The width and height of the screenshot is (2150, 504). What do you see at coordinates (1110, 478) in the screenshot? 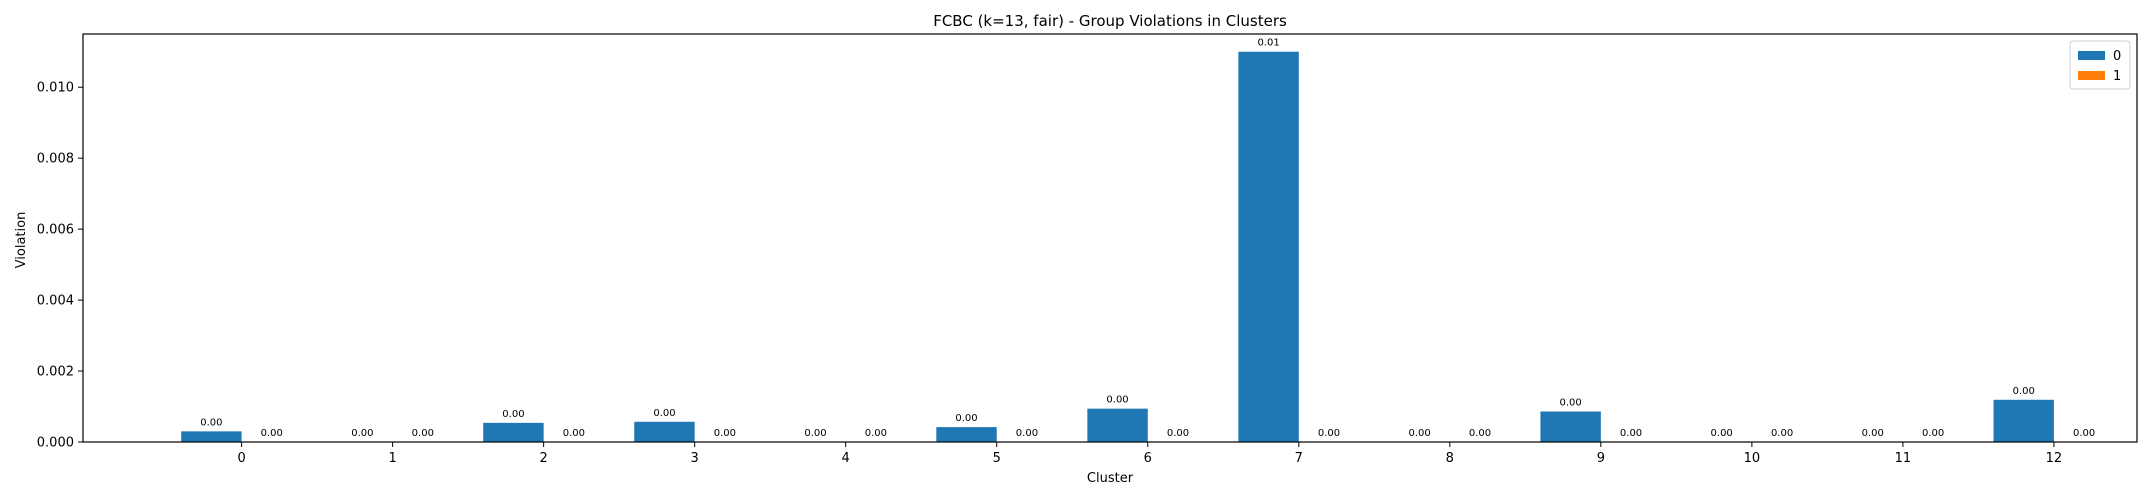
I see `x-axis-label: Cluster` at bounding box center [1110, 478].